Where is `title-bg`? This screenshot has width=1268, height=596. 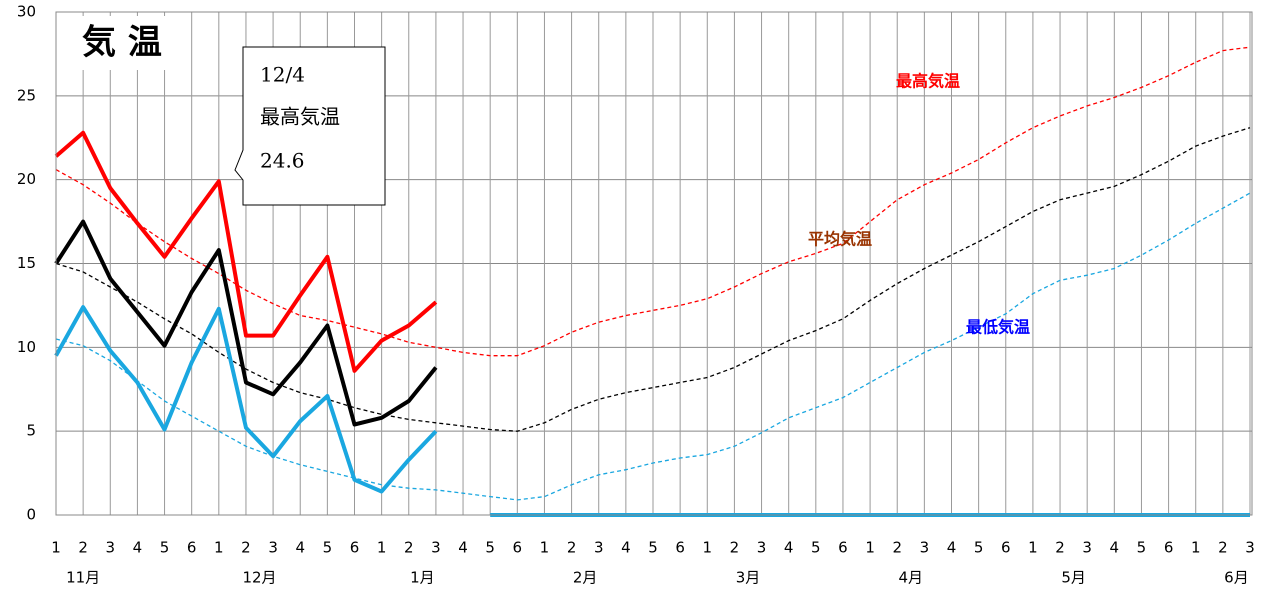
title-bg is located at coordinates (128, 43).